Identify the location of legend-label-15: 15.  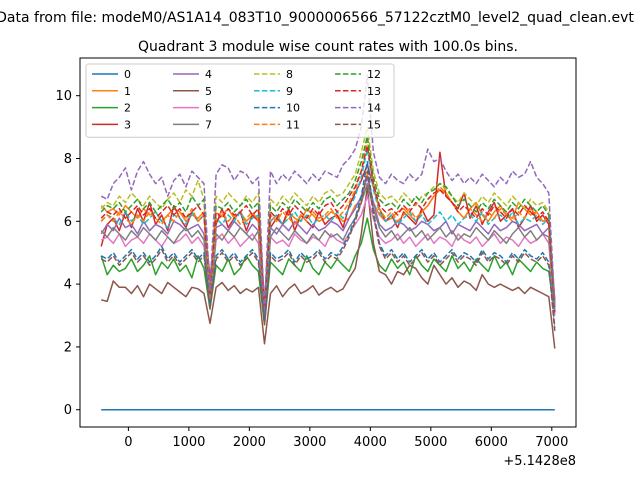
(374, 124).